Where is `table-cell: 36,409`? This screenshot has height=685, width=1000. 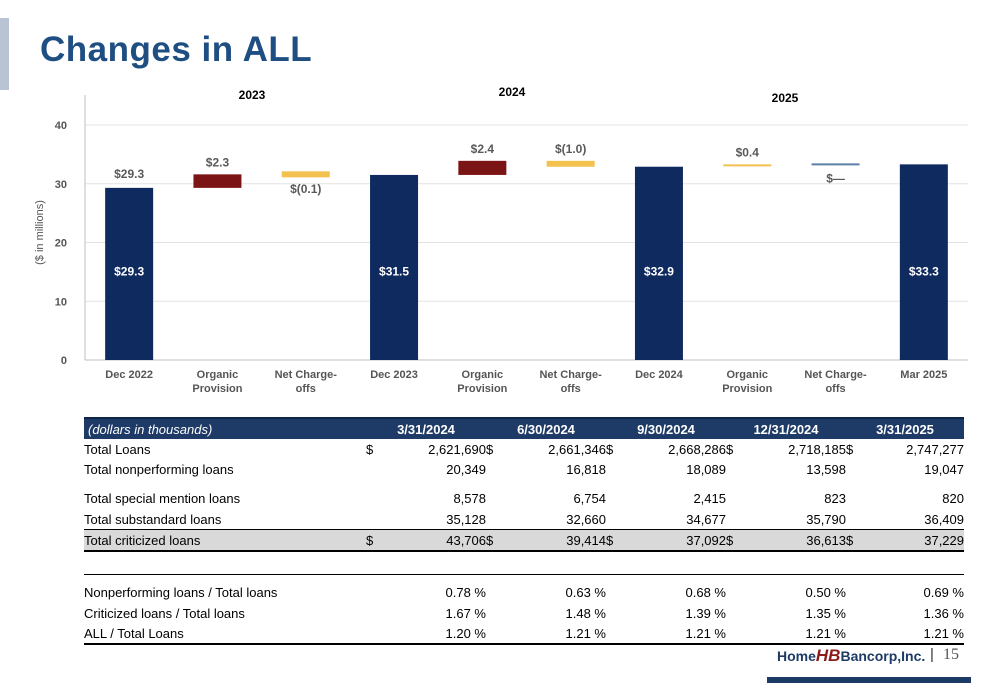 table-cell: 36,409 is located at coordinates (914, 519).